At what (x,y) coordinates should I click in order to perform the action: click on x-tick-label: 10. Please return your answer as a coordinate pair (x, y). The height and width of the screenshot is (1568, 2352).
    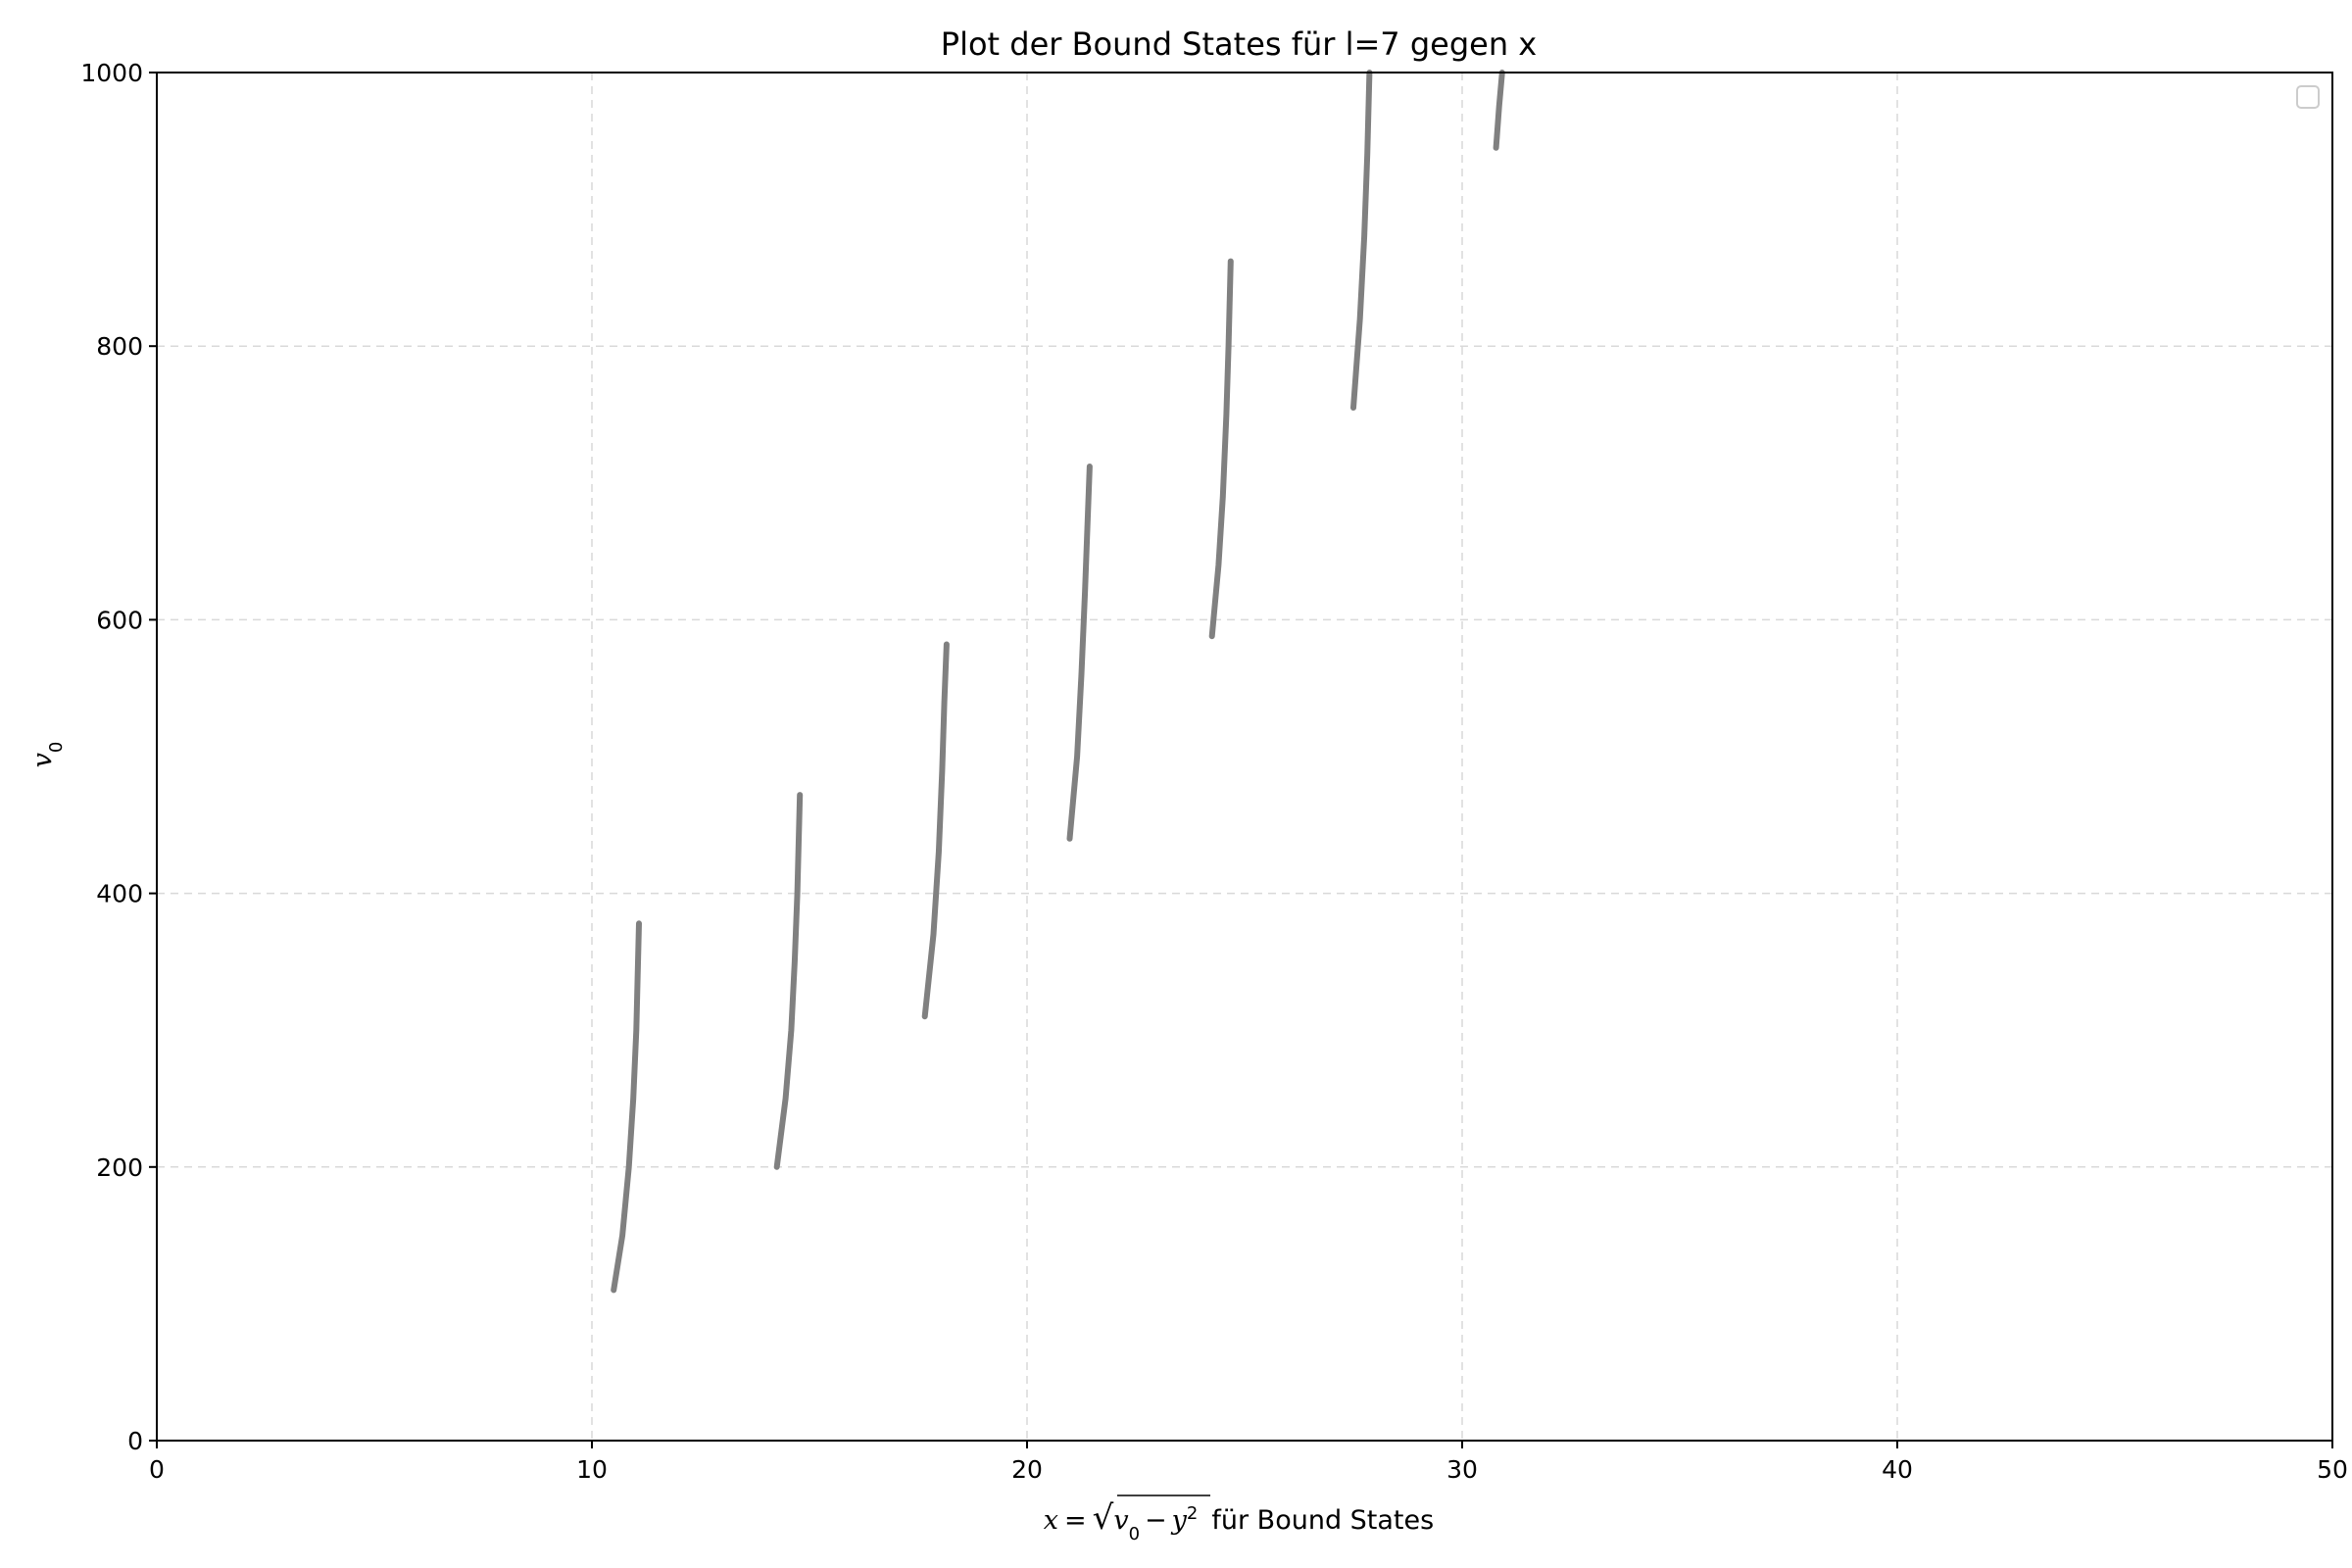
    Looking at the image, I should click on (592, 1469).